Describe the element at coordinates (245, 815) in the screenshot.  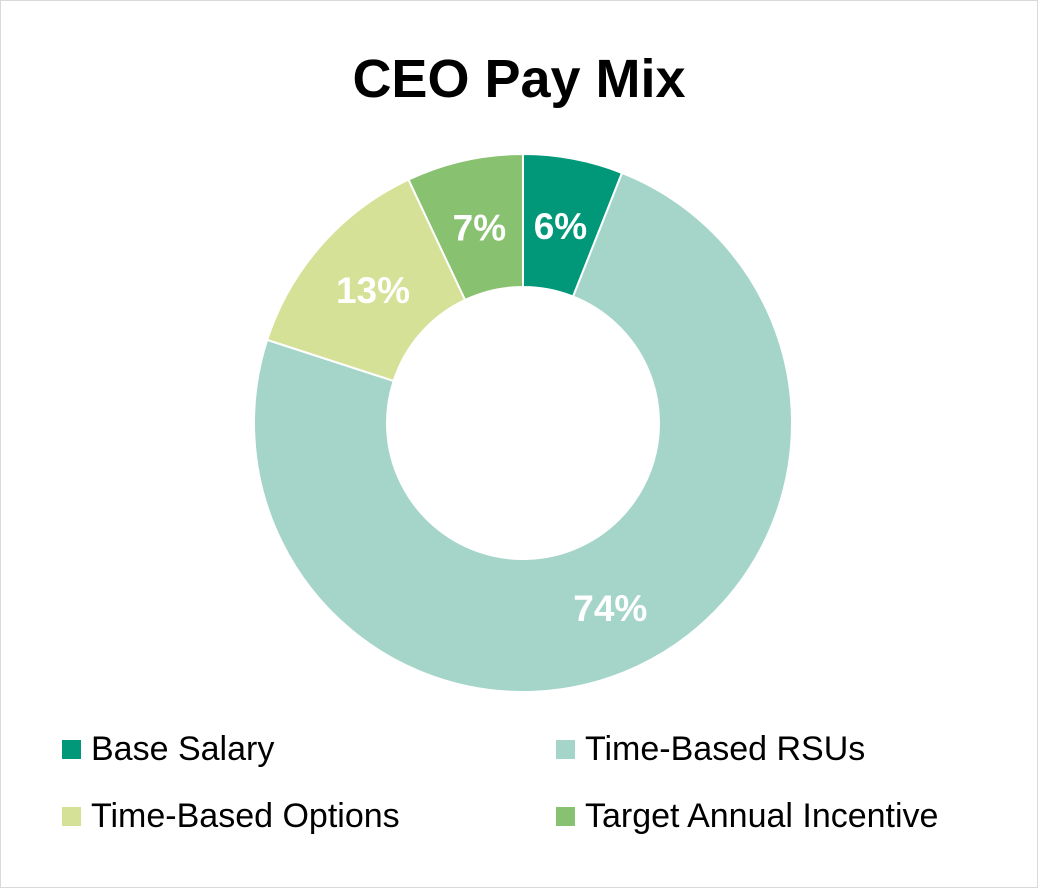
I see `legend-label: Time-Based Options` at that location.